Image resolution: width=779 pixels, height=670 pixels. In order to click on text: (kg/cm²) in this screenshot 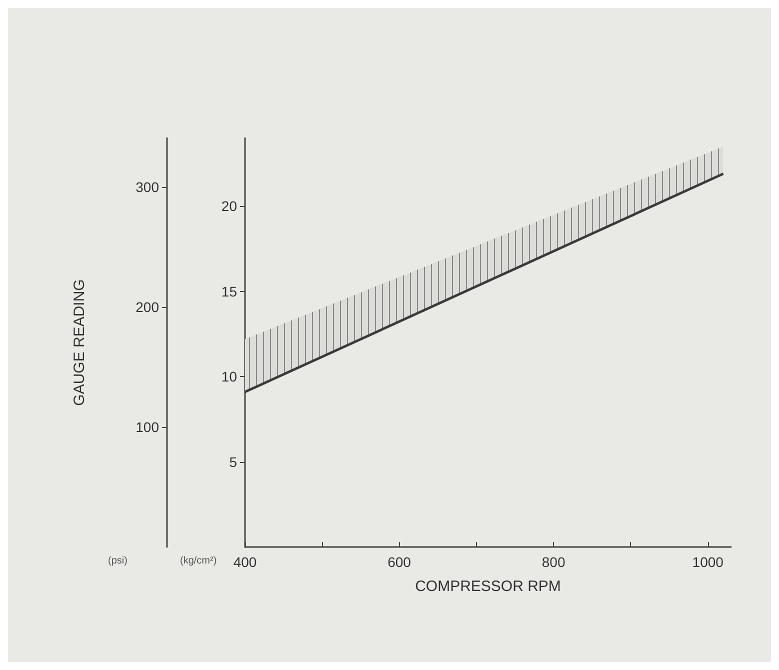, I will do `click(198, 561)`.